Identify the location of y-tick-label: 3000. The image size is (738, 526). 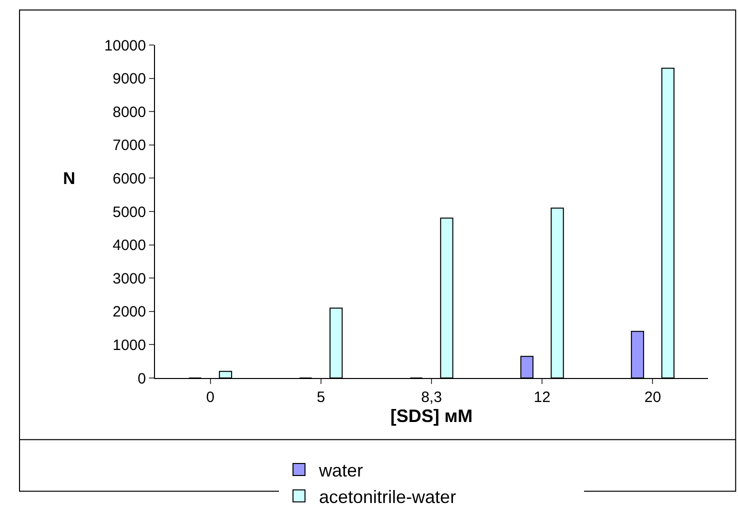
(129, 279).